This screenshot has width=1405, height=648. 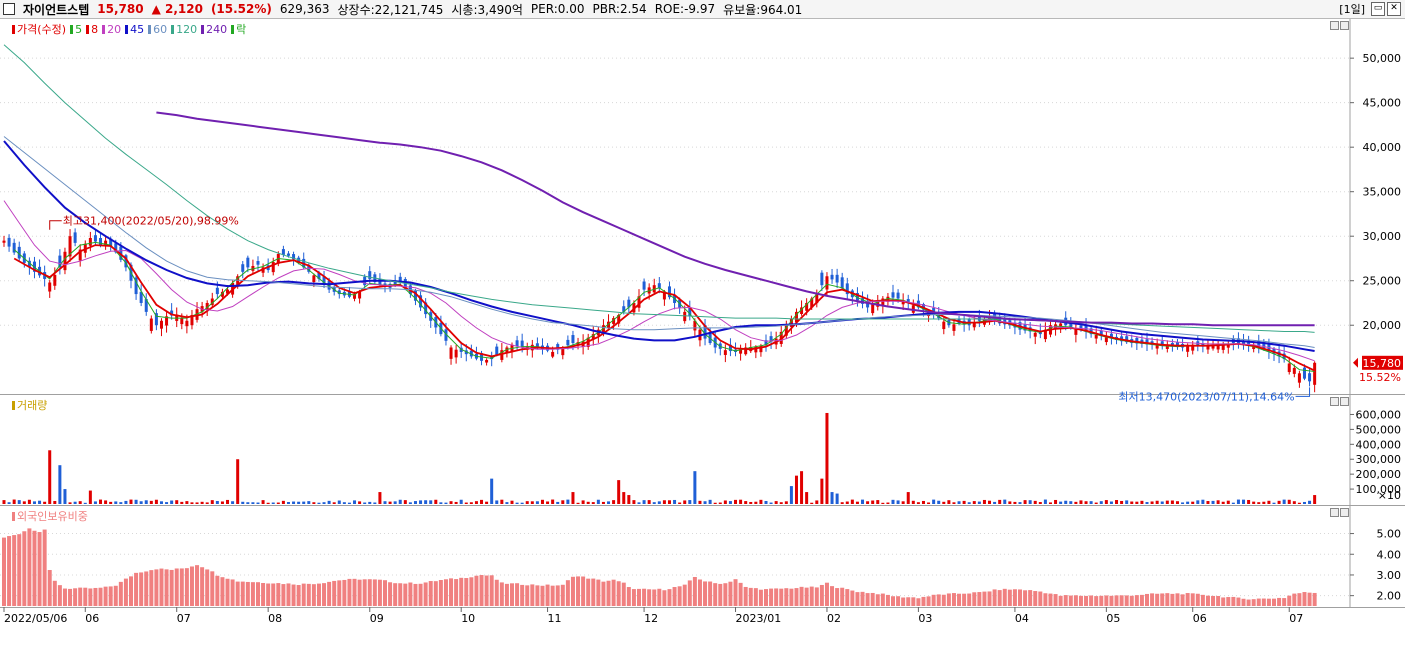 What do you see at coordinates (1339, 512) in the screenshot?
I see `foreign-panel-buttons` at bounding box center [1339, 512].